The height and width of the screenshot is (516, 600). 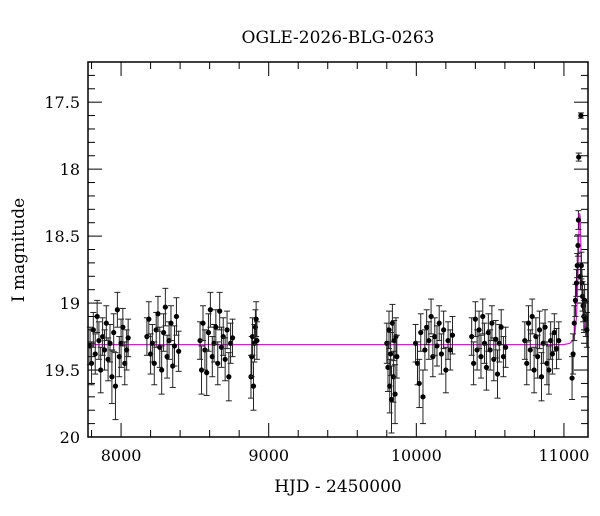 What do you see at coordinates (416, 455) in the screenshot?
I see `x-tick-label: 10000` at bounding box center [416, 455].